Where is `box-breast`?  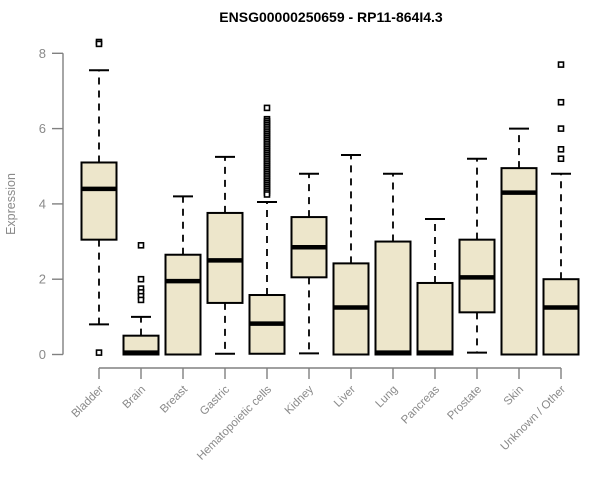
box-breast is located at coordinates (183, 304).